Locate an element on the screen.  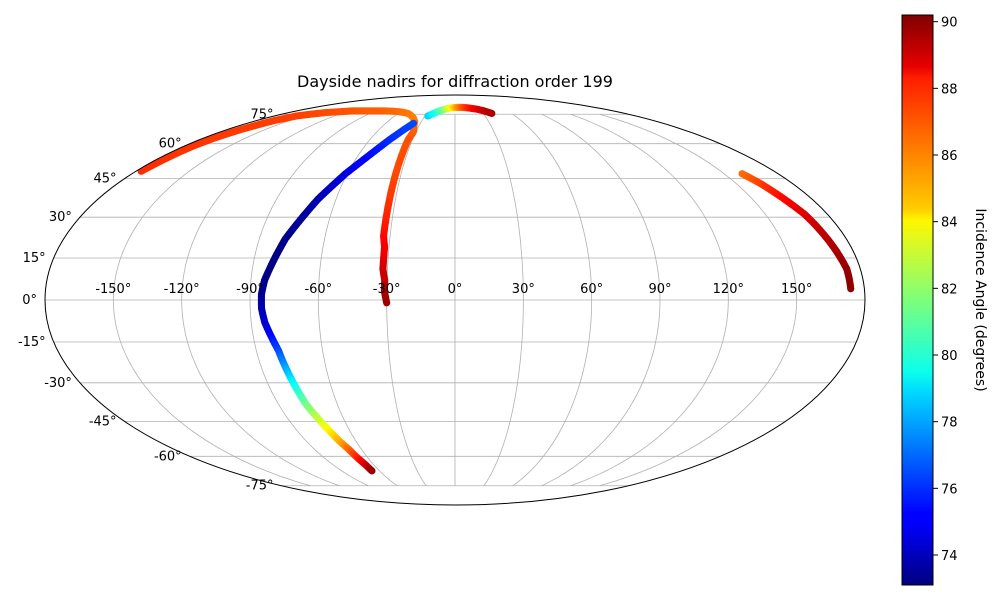
lon-tick-label: -60° is located at coordinates (318, 289).